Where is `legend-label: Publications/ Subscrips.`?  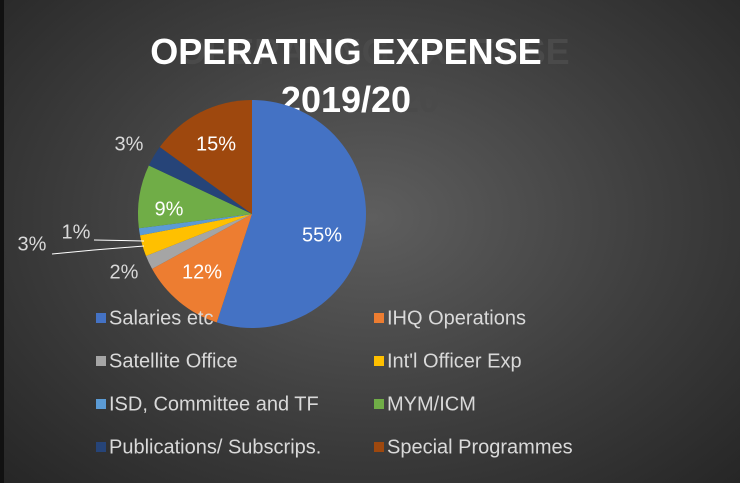
legend-label: Publications/ Subscrips. is located at coordinates (215, 447).